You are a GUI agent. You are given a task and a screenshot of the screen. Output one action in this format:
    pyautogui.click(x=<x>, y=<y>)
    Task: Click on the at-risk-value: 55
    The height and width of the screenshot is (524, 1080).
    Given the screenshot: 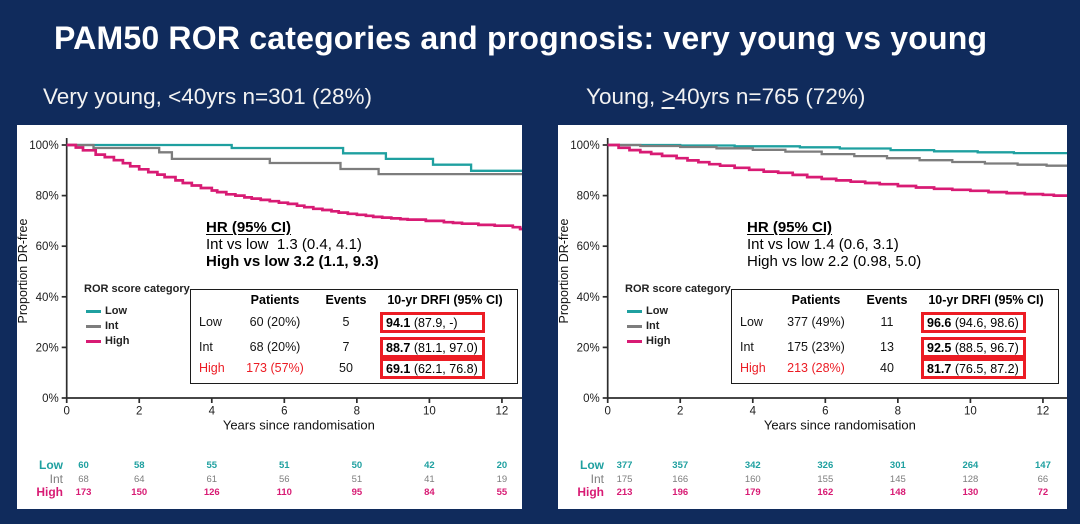 What is the action you would take?
    pyautogui.click(x=502, y=492)
    